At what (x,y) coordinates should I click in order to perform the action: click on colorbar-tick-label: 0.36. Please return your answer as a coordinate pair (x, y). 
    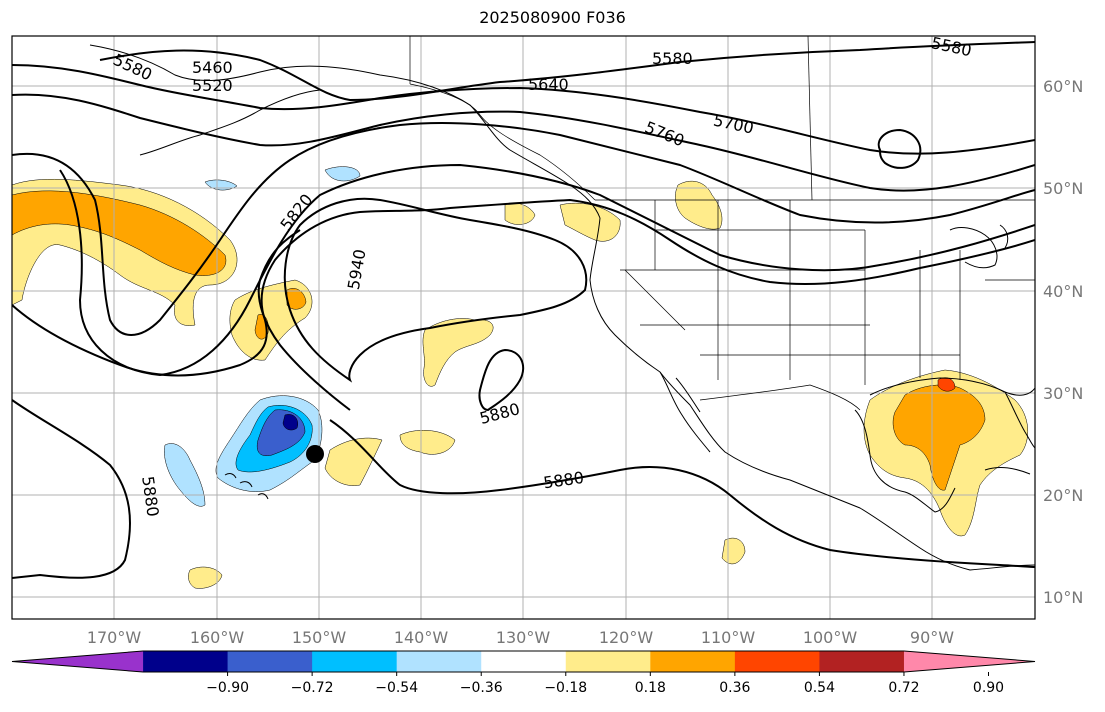
    Looking at the image, I should click on (734, 688).